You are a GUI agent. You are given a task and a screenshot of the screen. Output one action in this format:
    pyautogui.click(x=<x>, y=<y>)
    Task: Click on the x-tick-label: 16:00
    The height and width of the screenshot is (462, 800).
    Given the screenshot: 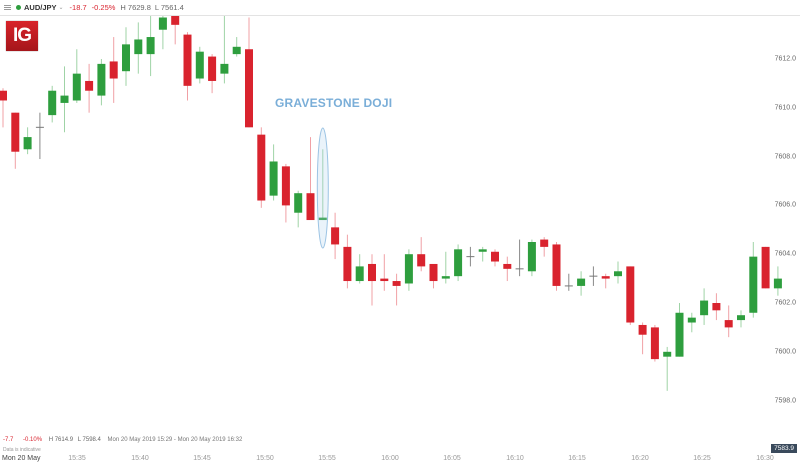 What is the action you would take?
    pyautogui.click(x=390, y=458)
    